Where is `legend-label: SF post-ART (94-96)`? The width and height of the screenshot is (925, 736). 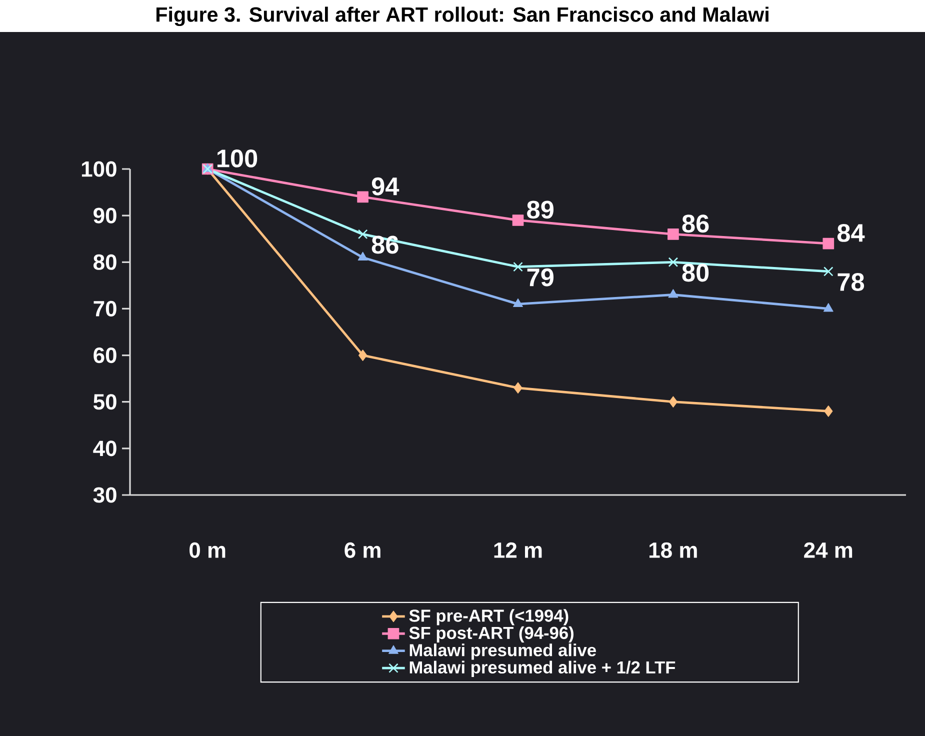
legend-label: SF post-ART (94-96) is located at coordinates (491, 634).